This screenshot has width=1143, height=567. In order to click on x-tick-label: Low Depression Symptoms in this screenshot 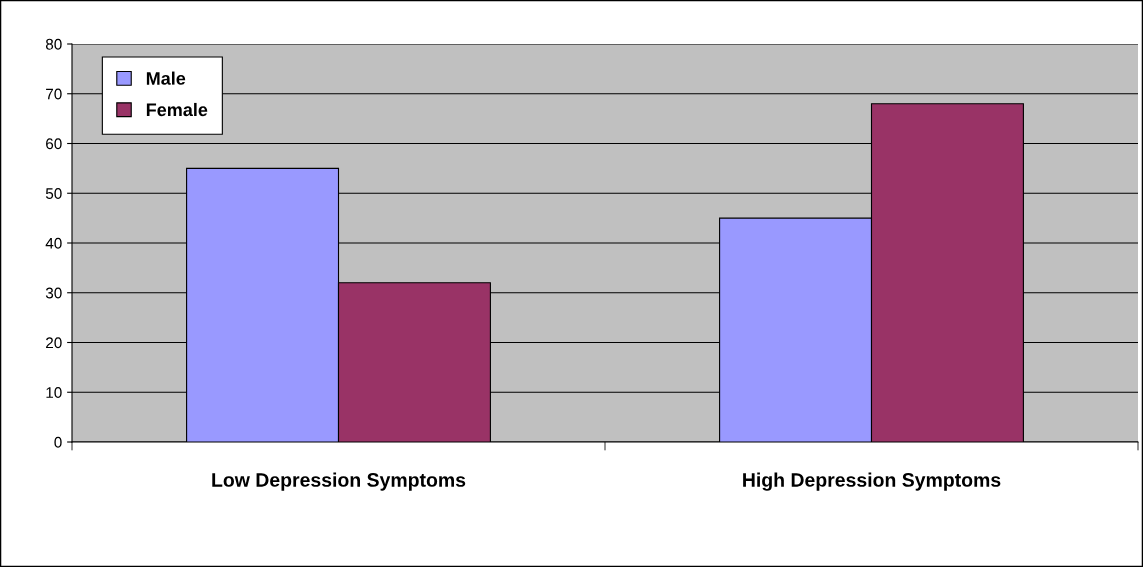, I will do `click(339, 481)`.